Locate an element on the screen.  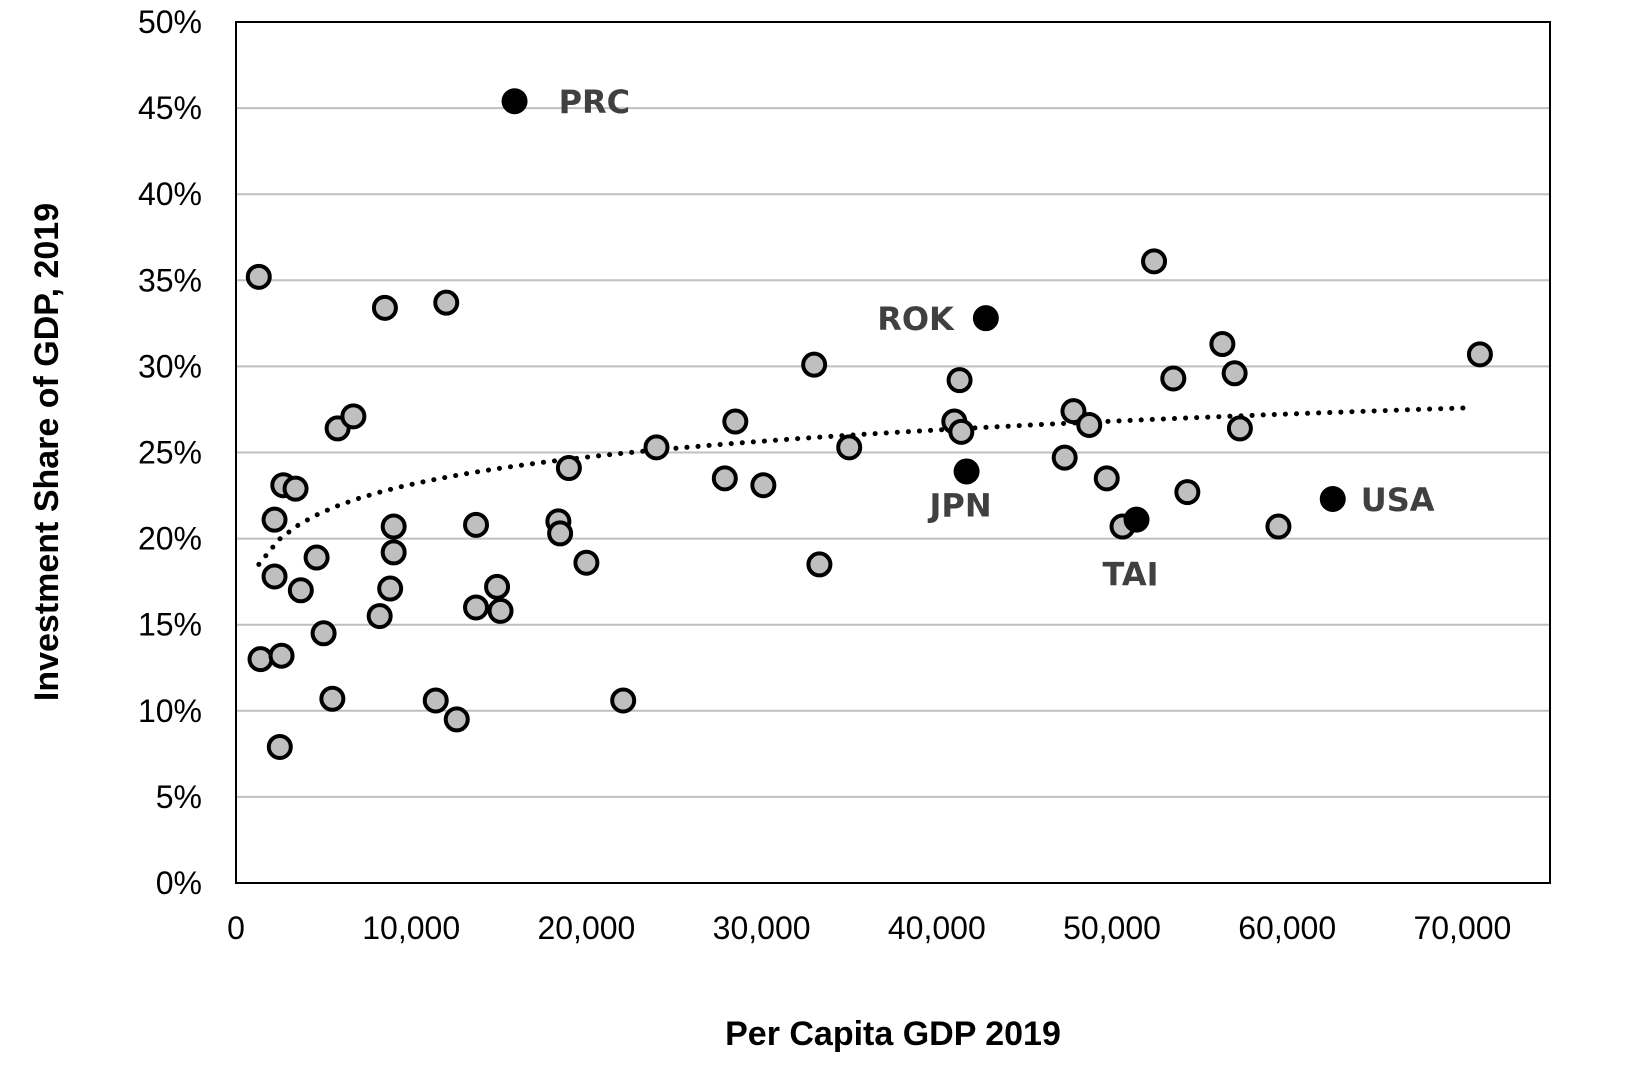
y-tick-label: 25% is located at coordinates (170, 453).